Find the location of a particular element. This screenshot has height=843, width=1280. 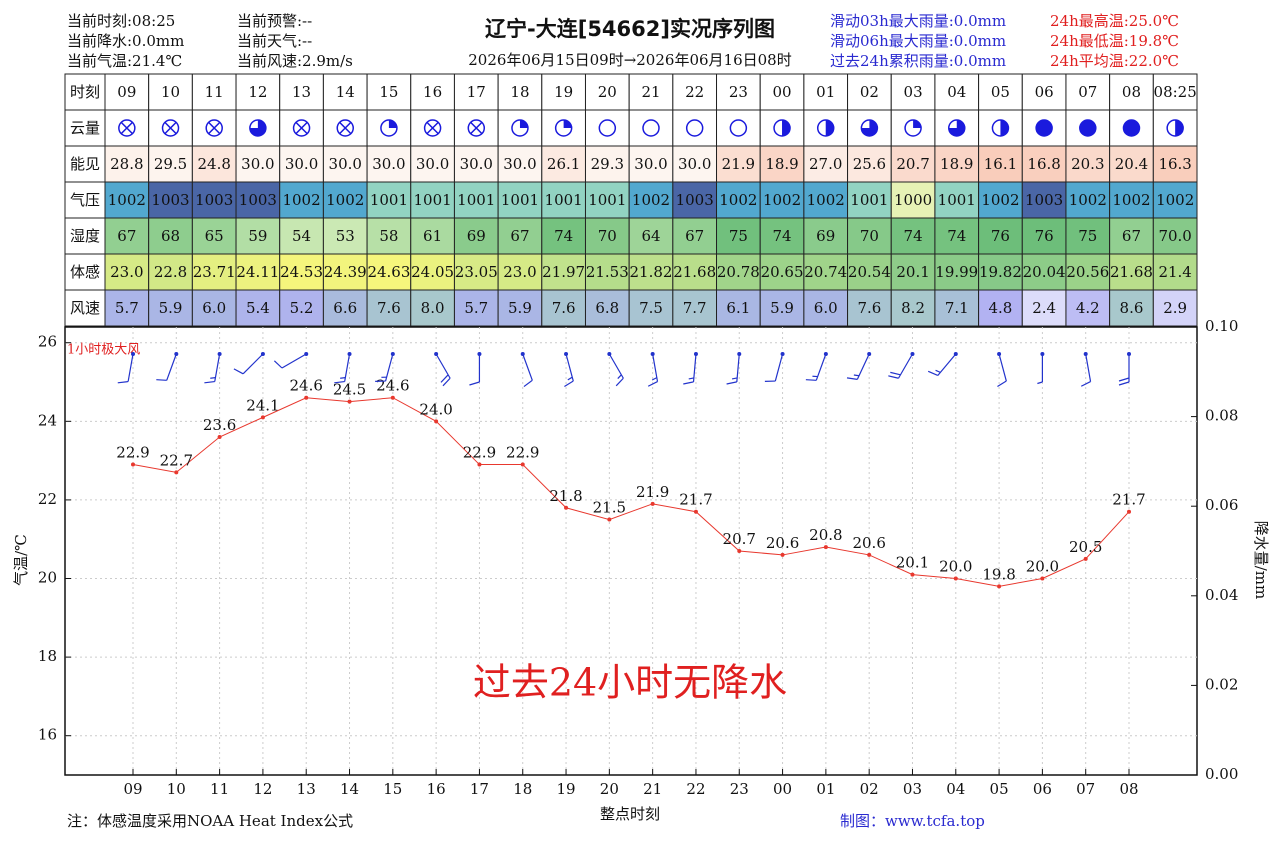

cell-value: 21.82 is located at coordinates (651, 272).